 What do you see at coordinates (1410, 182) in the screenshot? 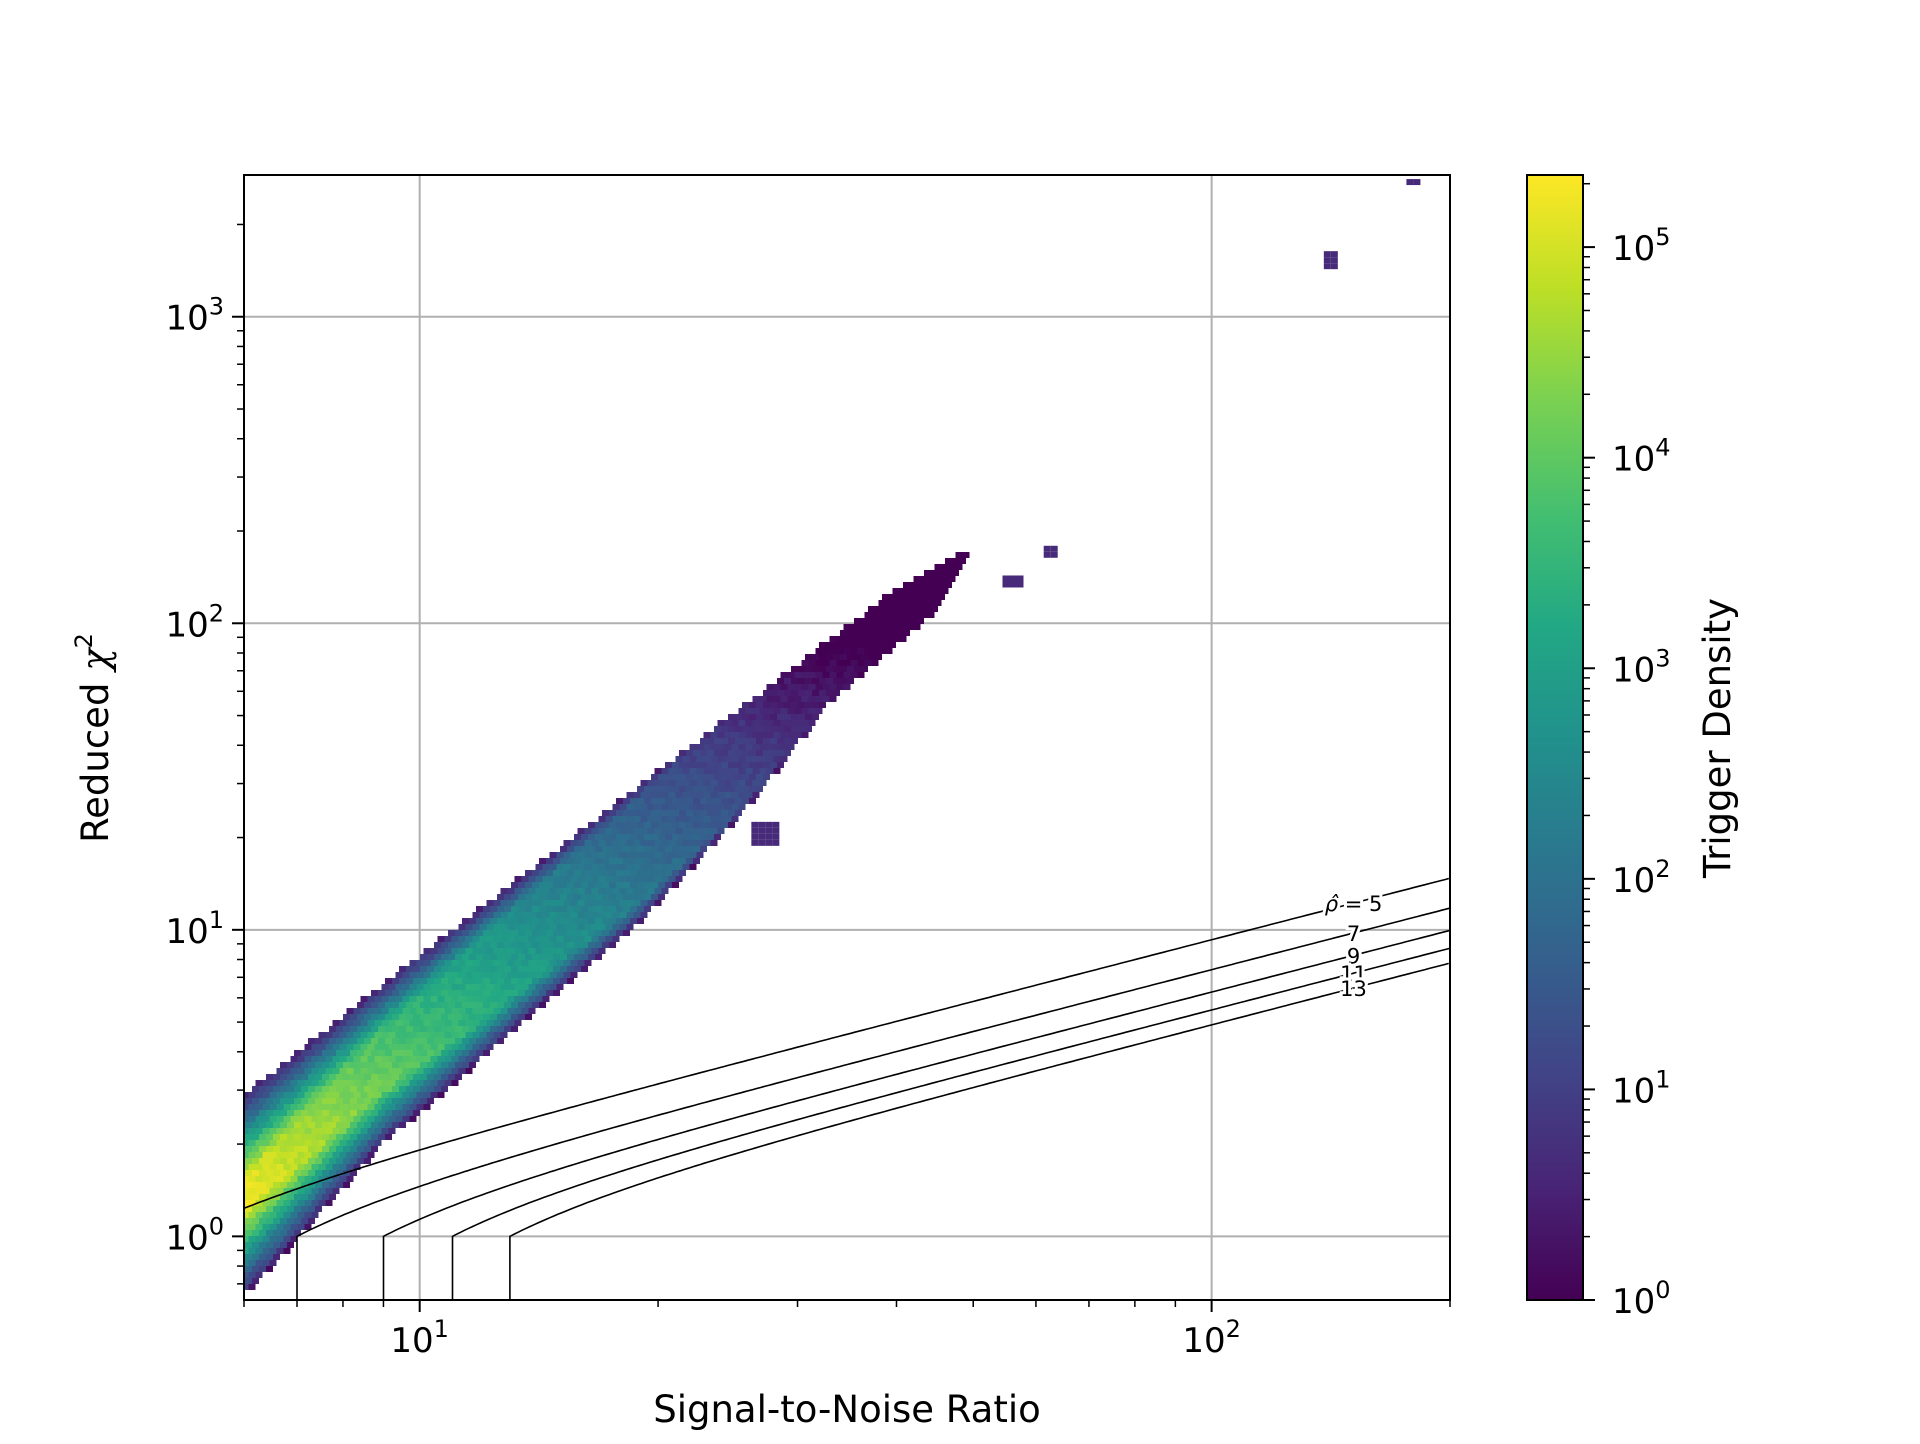
I see `hexbin-cluster` at bounding box center [1410, 182].